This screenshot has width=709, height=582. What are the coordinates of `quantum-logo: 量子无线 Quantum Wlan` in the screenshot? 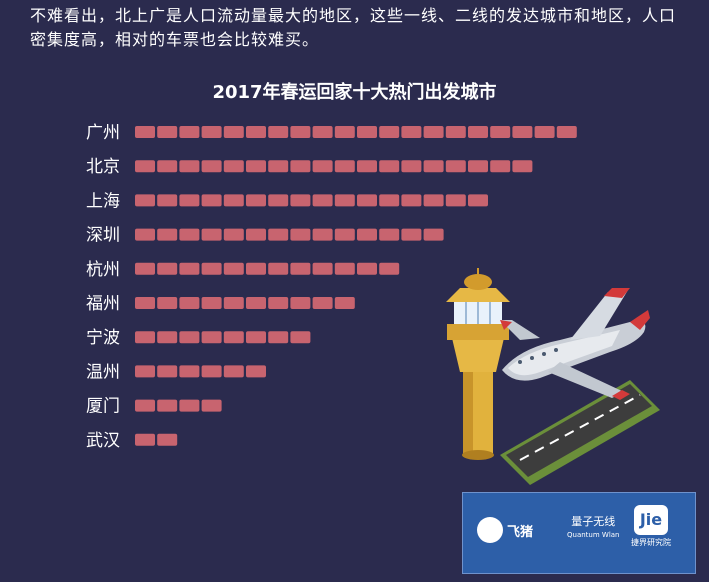 It's located at (593, 526).